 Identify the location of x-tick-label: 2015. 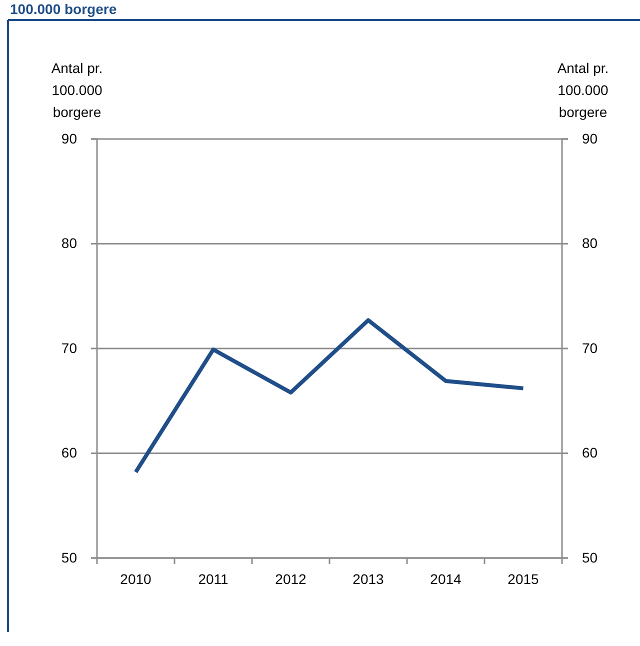
(524, 578).